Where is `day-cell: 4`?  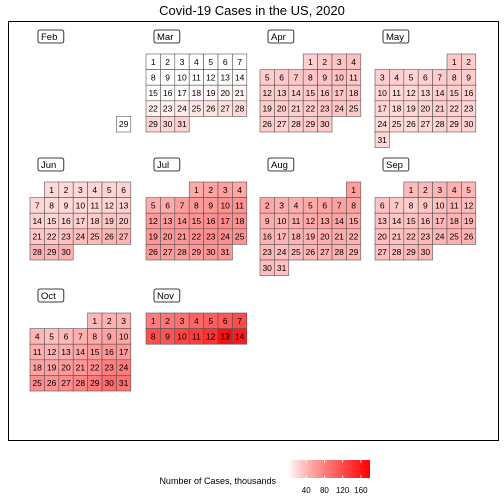
day-cell: 4 is located at coordinates (196, 320).